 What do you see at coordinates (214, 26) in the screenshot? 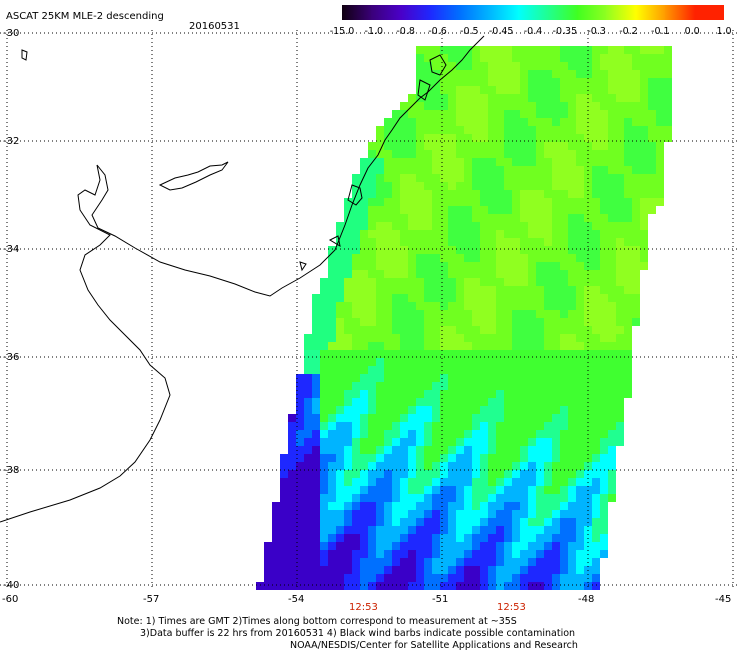
I see `date-label: 20160531` at bounding box center [214, 26].